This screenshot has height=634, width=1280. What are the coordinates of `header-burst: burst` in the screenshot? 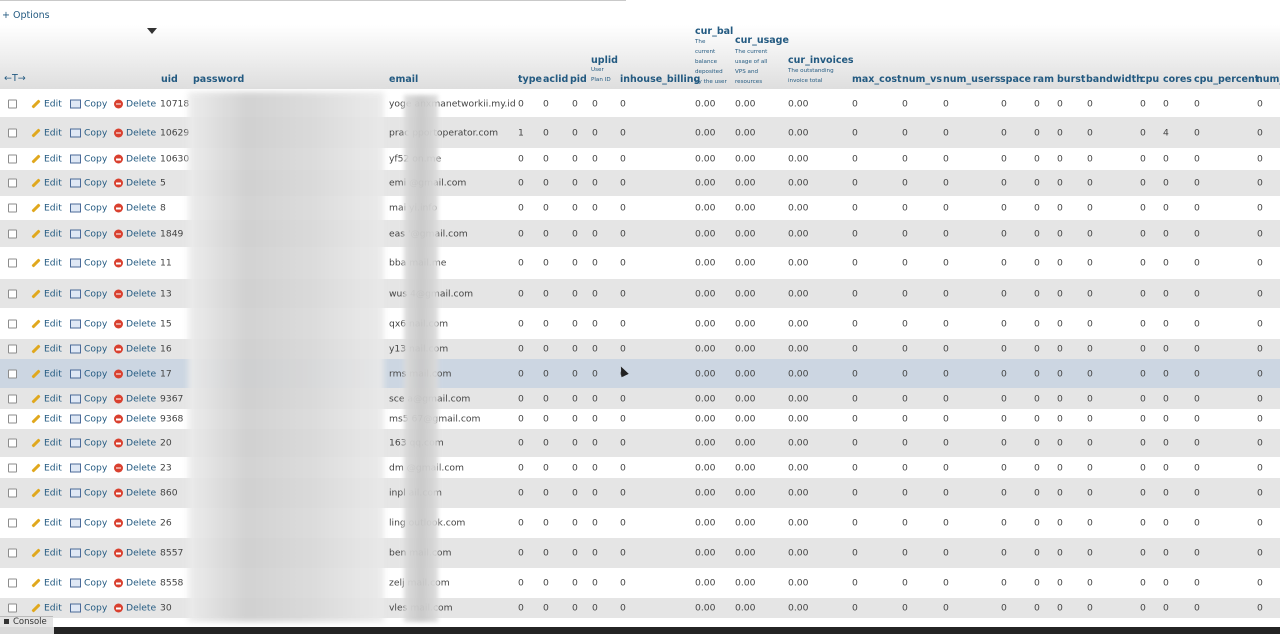 It's located at (1071, 79).